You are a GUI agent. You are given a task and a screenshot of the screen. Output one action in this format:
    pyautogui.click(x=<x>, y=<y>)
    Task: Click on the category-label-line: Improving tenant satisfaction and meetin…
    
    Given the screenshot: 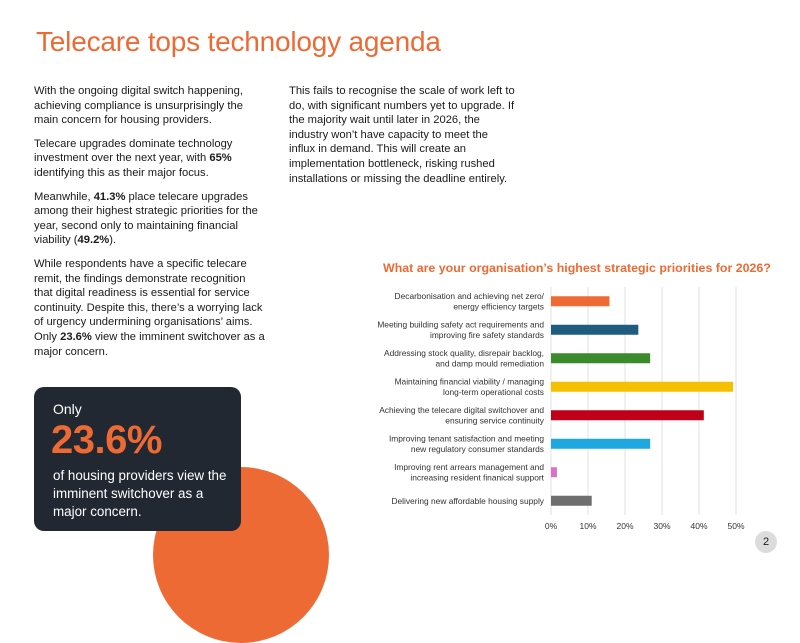 What is the action you would take?
    pyautogui.click(x=466, y=439)
    